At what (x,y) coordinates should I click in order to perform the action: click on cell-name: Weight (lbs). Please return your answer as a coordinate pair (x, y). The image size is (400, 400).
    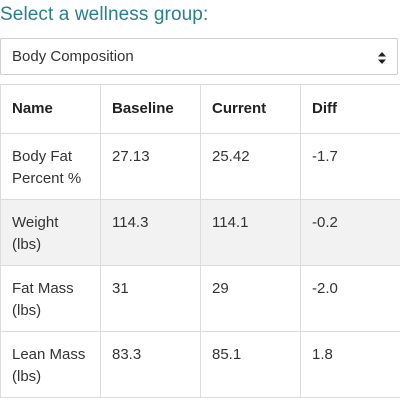
    Looking at the image, I should click on (50, 232).